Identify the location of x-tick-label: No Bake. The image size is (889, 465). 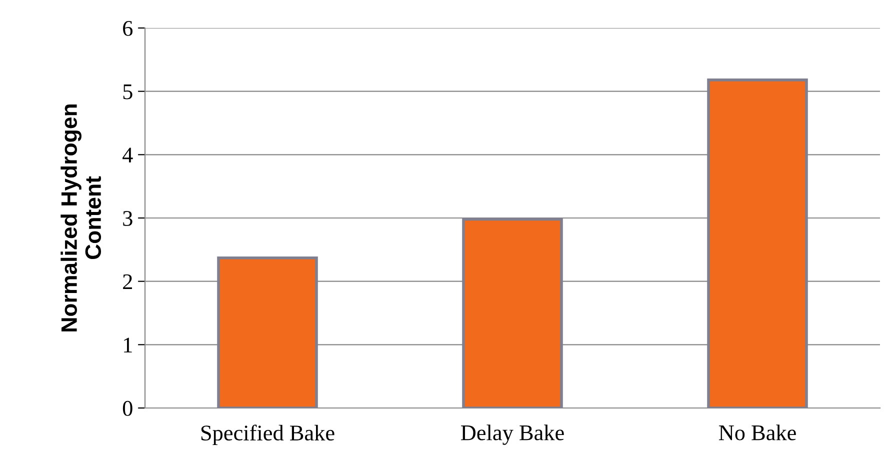
(757, 432).